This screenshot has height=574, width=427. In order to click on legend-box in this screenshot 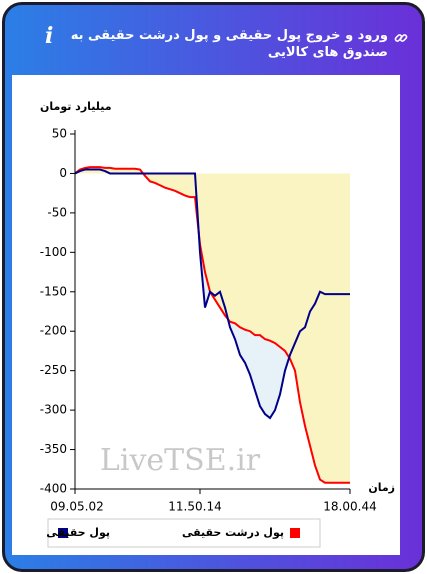, I will do `click(184, 533)`.